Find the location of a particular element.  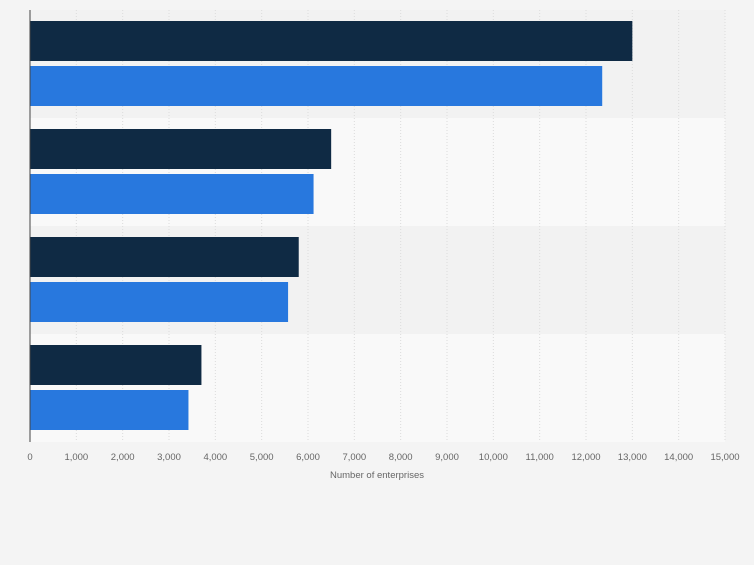

x-tick-label: 9,000 is located at coordinates (447, 457).